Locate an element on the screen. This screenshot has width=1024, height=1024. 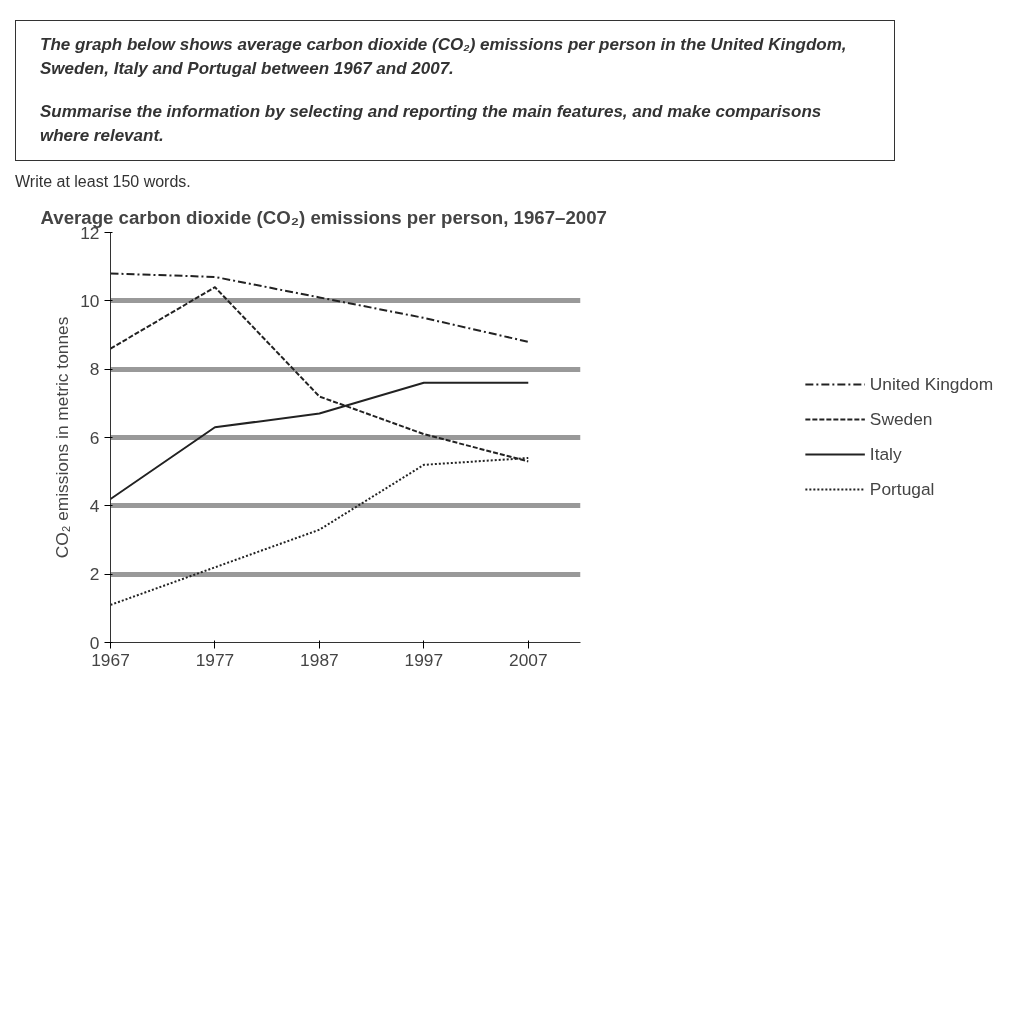
y-tick-label: 4 is located at coordinates (94, 505).